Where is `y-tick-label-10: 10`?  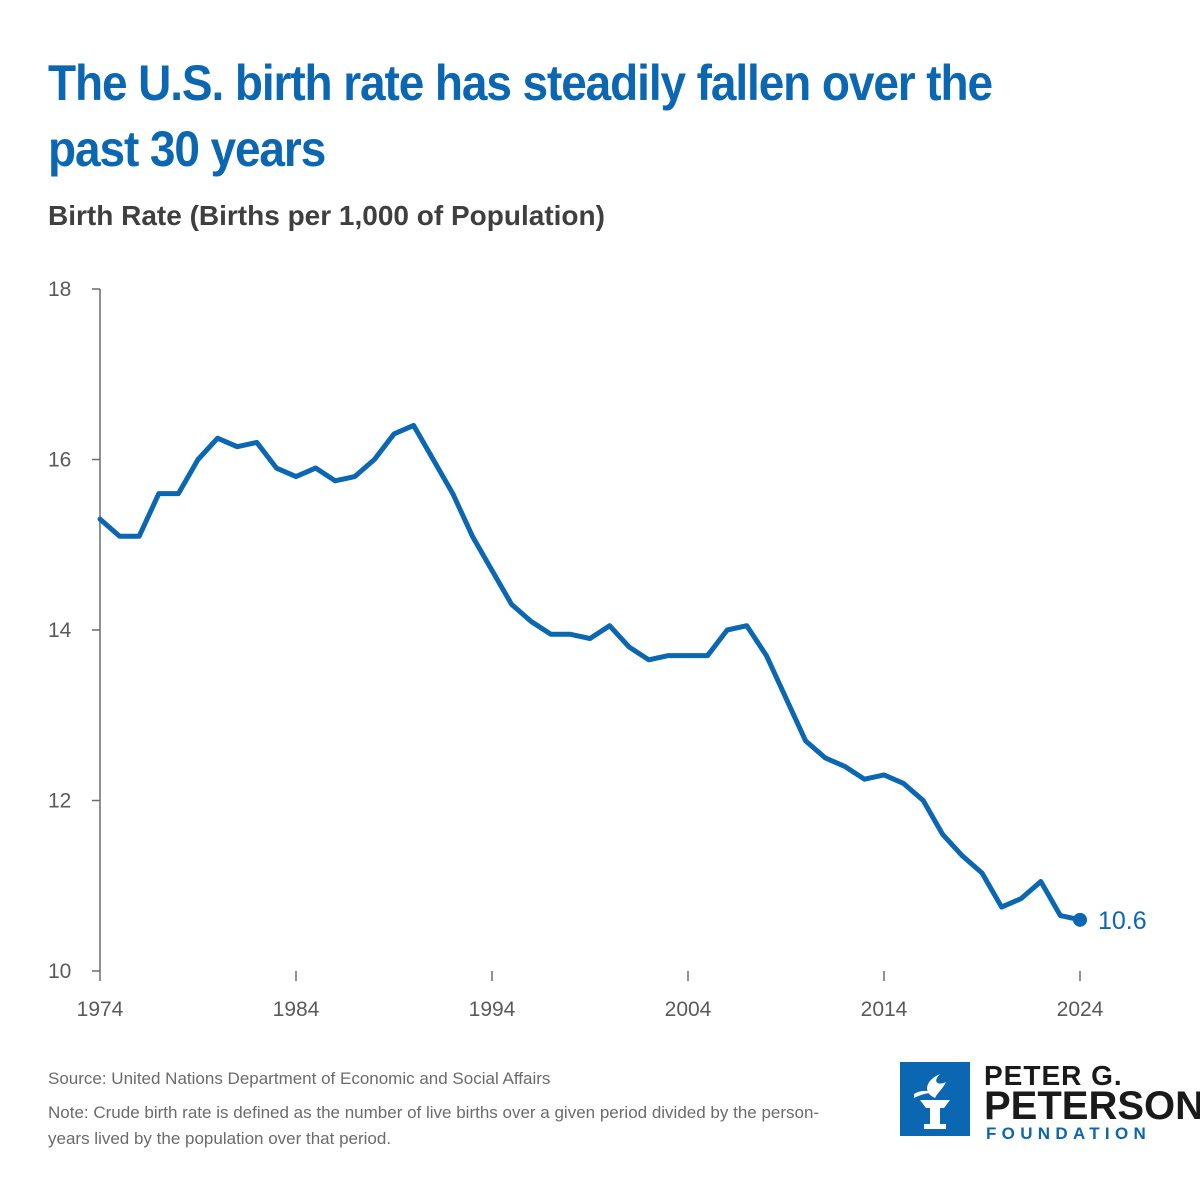 y-tick-label-10: 10 is located at coordinates (59, 971).